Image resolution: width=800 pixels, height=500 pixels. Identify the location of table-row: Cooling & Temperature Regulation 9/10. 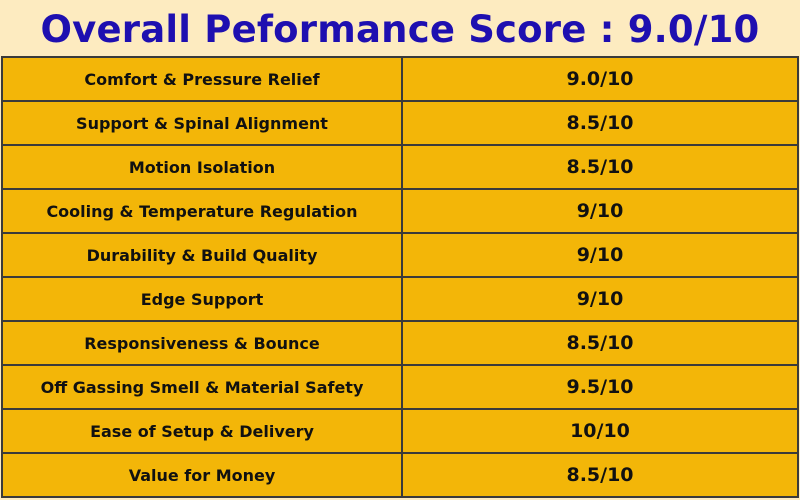
(400, 211).